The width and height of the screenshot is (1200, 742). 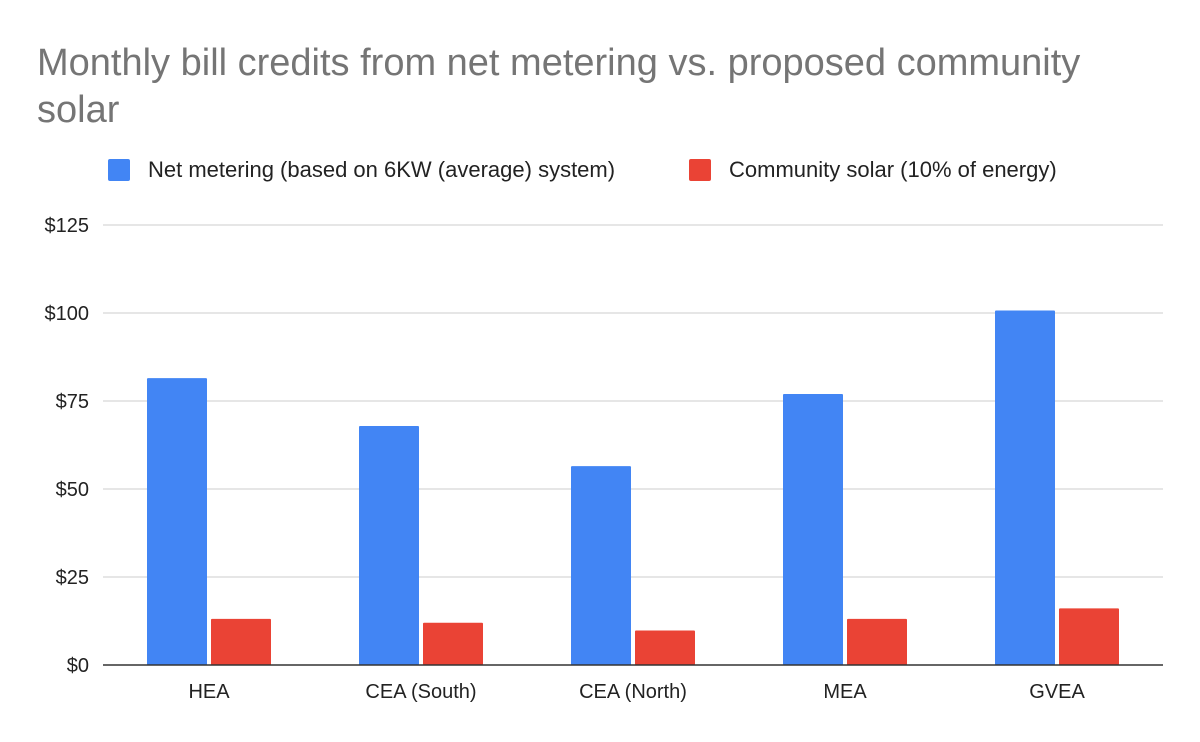 I want to click on bar-community-solar-4: GVEA: 16.1, so click(x=1089, y=636).